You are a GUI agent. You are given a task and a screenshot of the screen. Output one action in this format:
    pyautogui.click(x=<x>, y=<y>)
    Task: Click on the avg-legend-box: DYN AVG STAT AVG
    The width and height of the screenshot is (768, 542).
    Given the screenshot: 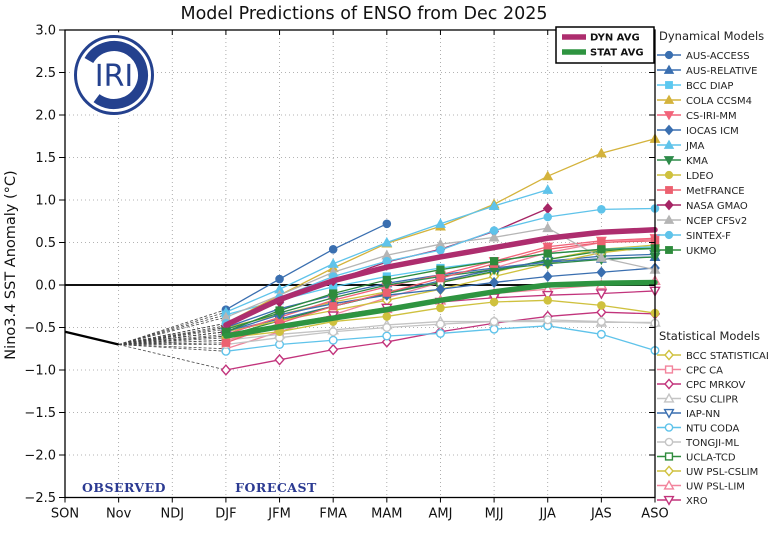 What is the action you would take?
    pyautogui.click(x=605, y=45)
    